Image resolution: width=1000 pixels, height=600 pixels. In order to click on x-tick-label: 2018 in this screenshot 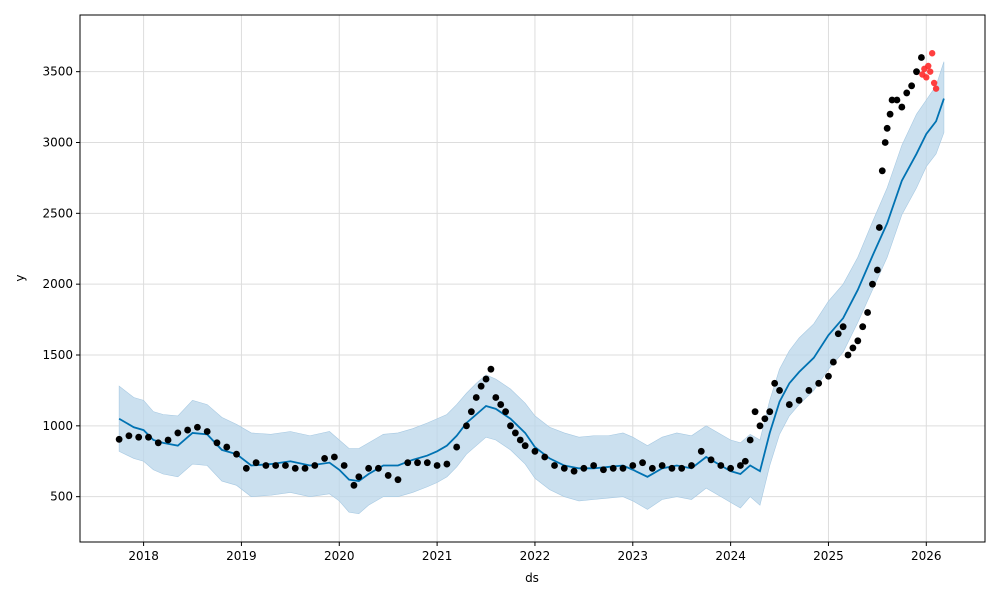, I will do `click(143, 556)`.